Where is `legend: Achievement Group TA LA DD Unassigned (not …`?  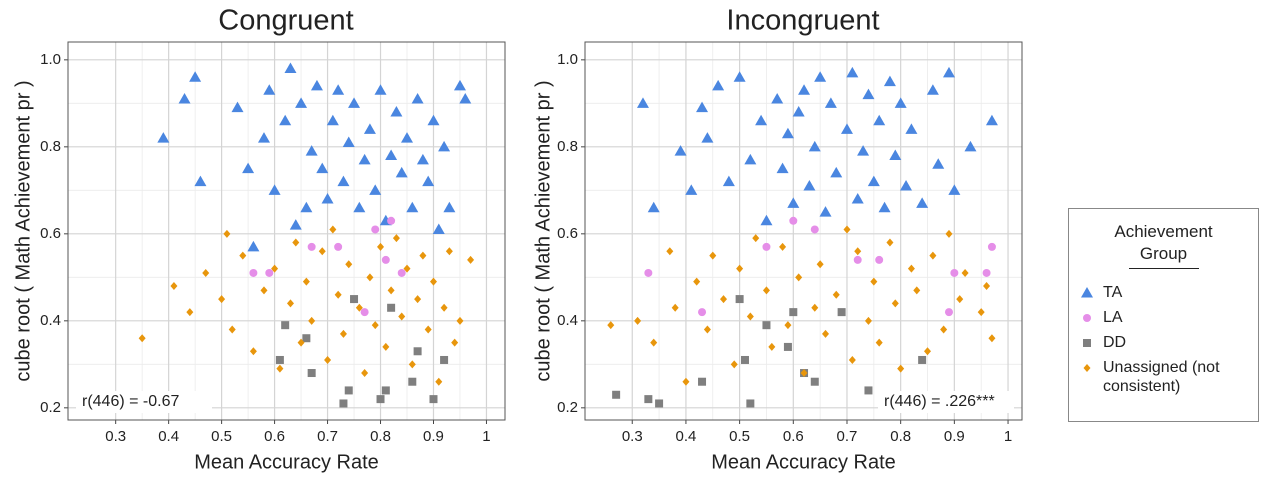
legend: Achievement Group TA LA DD Unassigned (not … is located at coordinates (1163, 315).